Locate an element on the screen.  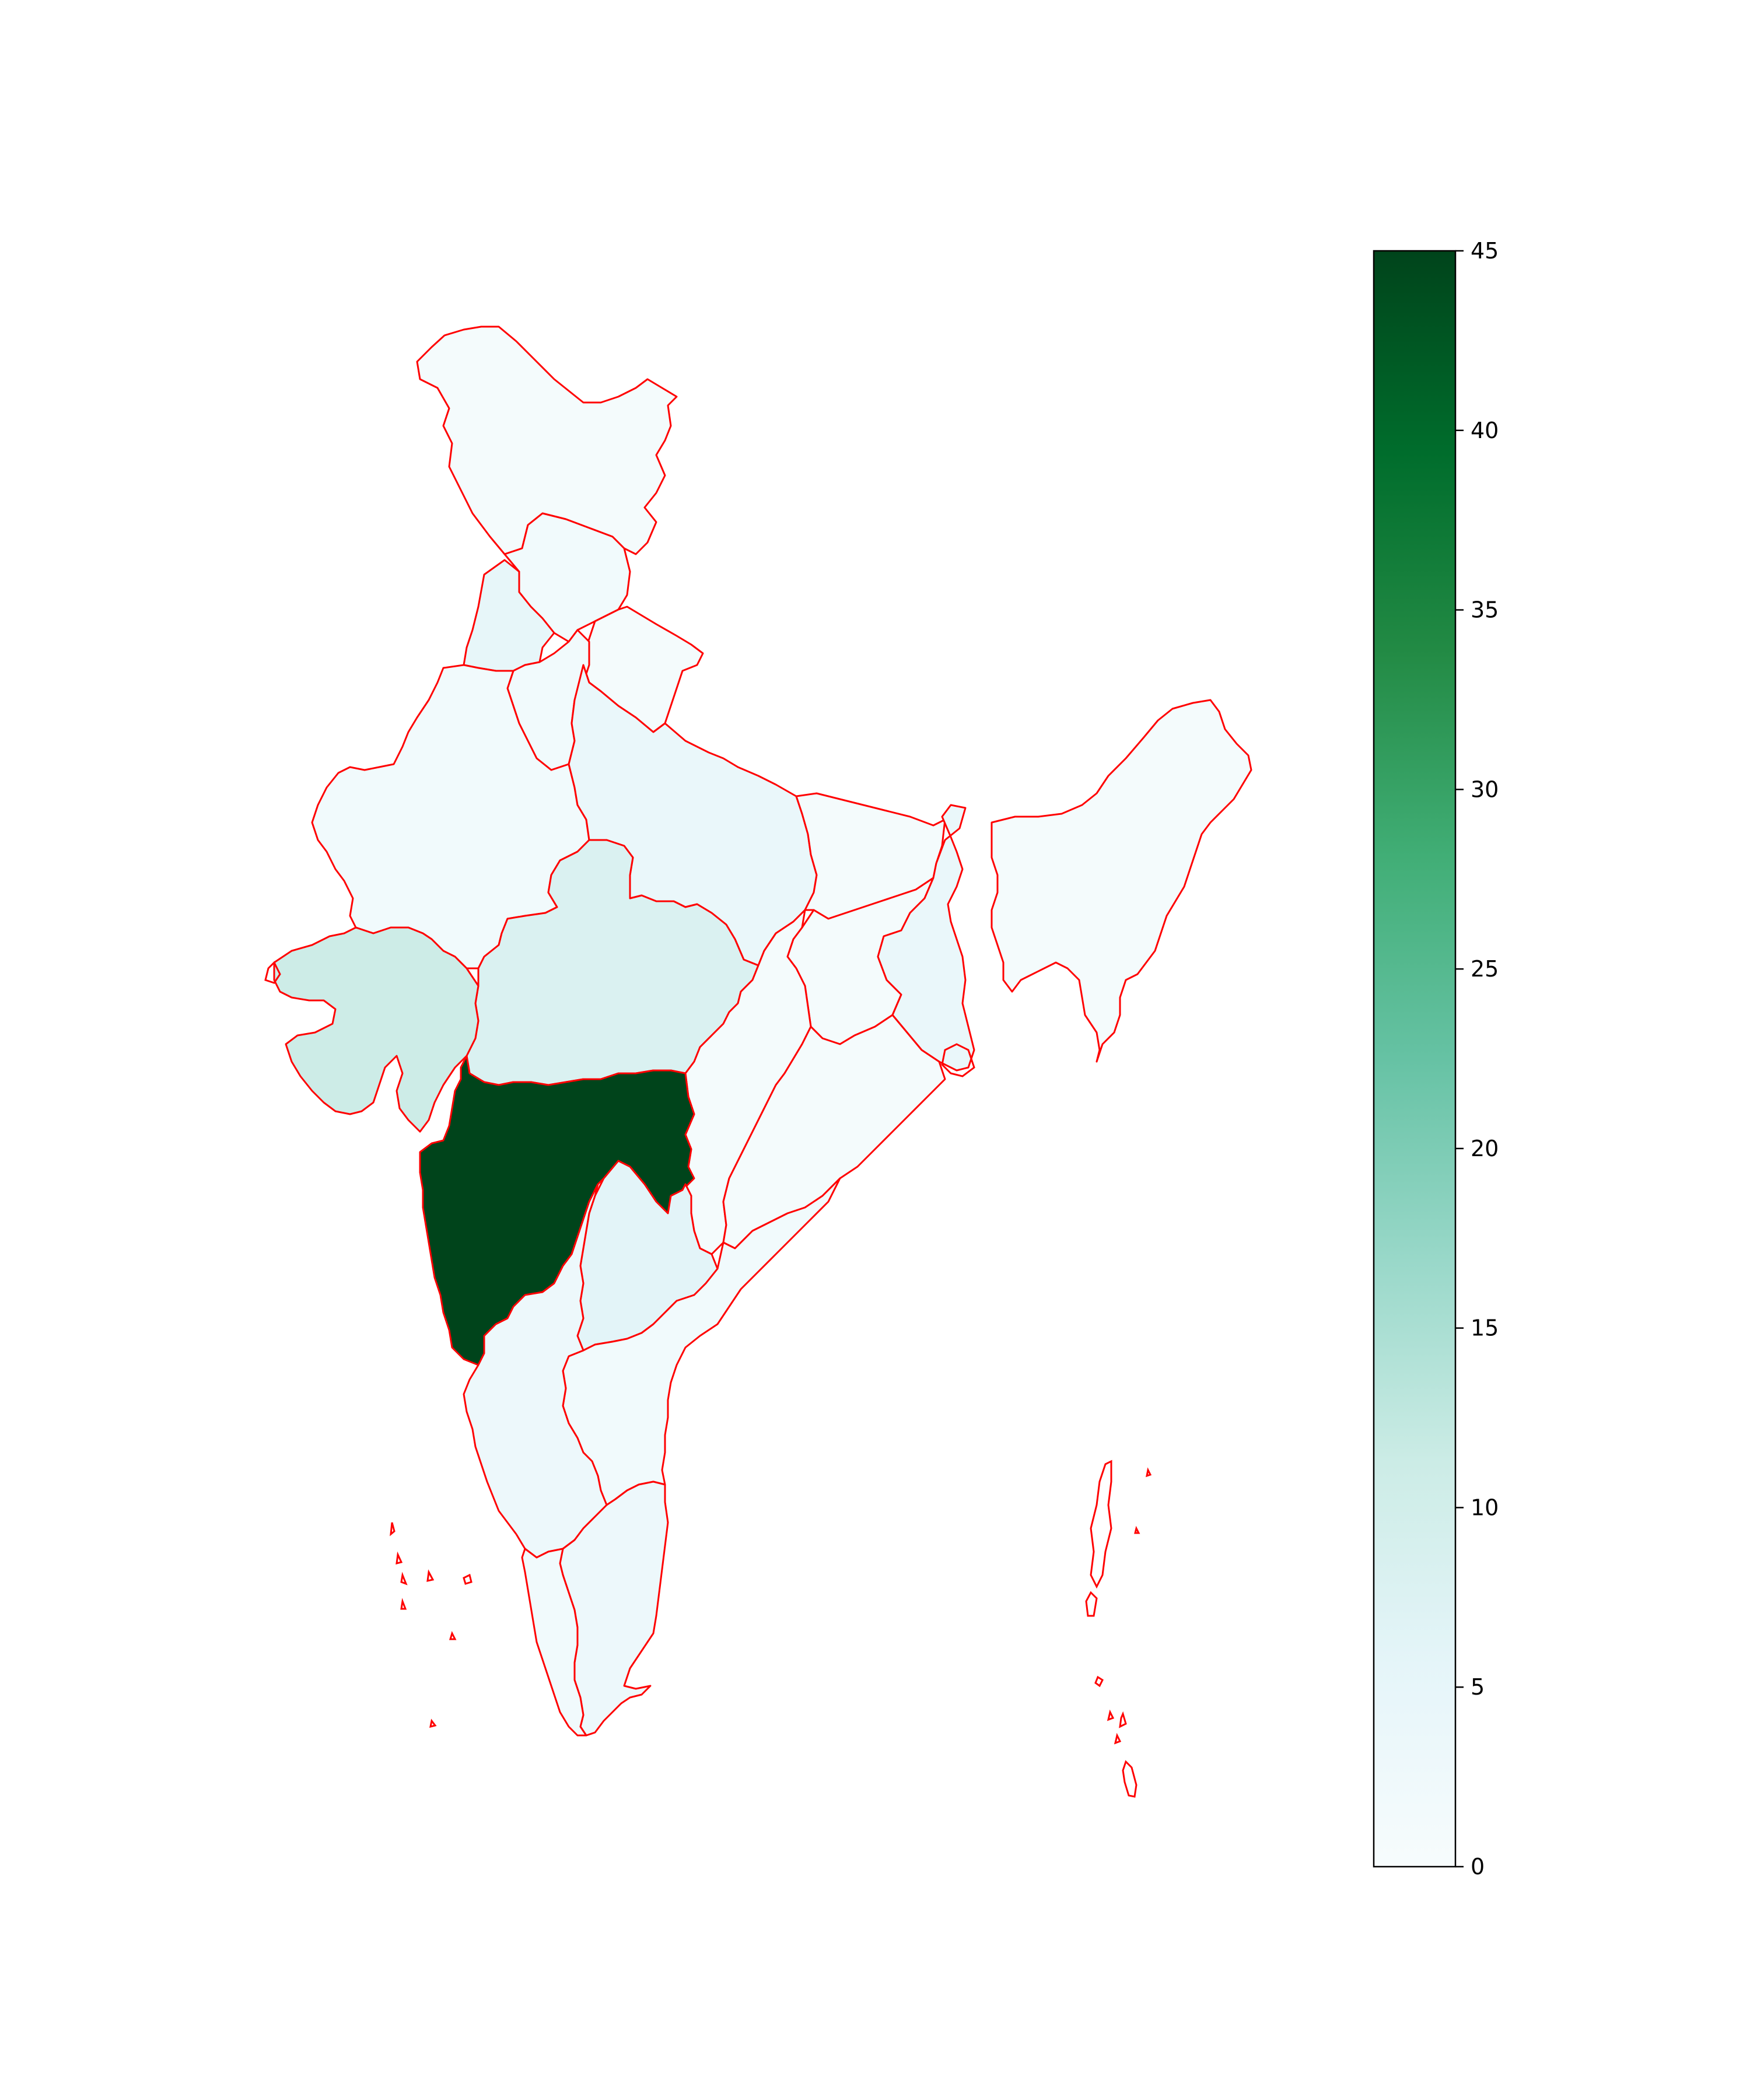
region-northeast is located at coordinates (1121, 881).